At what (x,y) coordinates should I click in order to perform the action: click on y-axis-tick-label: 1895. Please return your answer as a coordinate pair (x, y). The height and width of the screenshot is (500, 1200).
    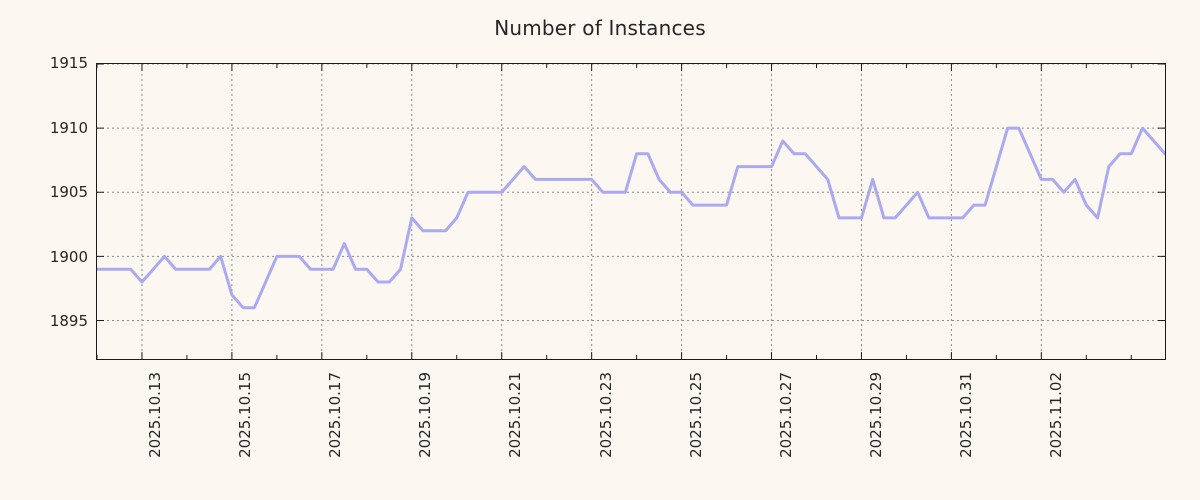
    Looking at the image, I should click on (68, 321).